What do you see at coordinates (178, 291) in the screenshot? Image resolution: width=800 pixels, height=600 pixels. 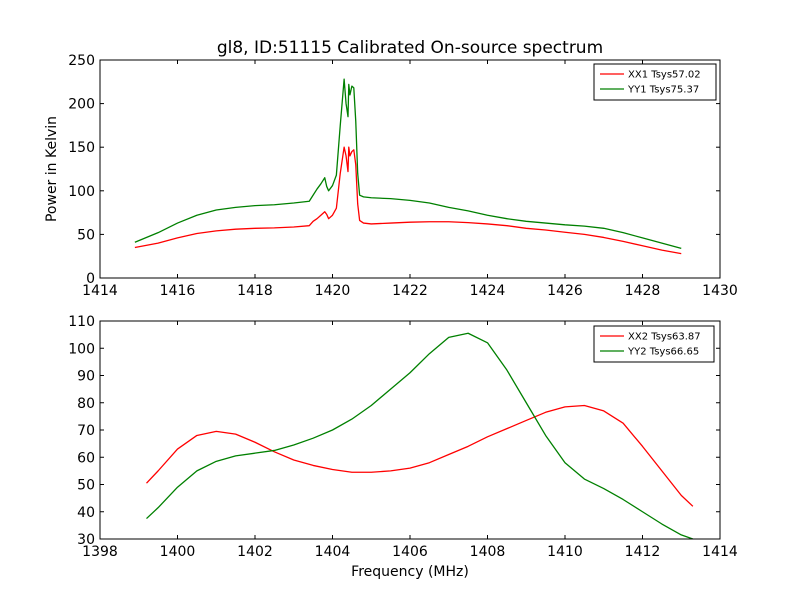 I see `x-tick-label: 1416` at bounding box center [178, 291].